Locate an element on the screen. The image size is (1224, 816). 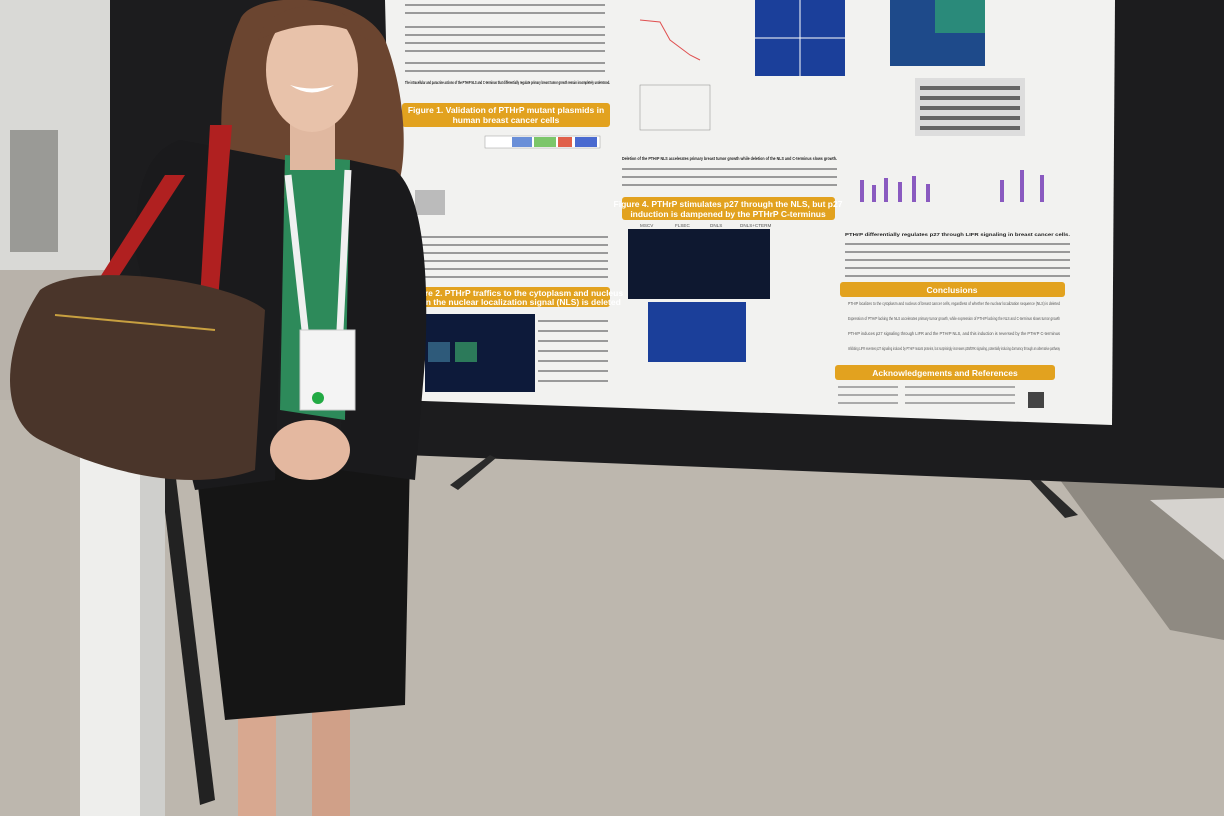
acknowledgements-title: Acknowledgements and References is located at coordinates (945, 373).